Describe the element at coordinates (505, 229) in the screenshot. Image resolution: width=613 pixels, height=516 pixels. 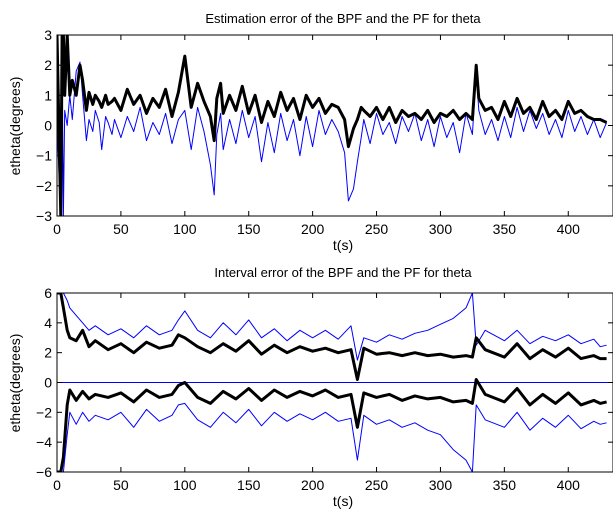
I see `estimation-error-x-tick-label: 350` at that location.